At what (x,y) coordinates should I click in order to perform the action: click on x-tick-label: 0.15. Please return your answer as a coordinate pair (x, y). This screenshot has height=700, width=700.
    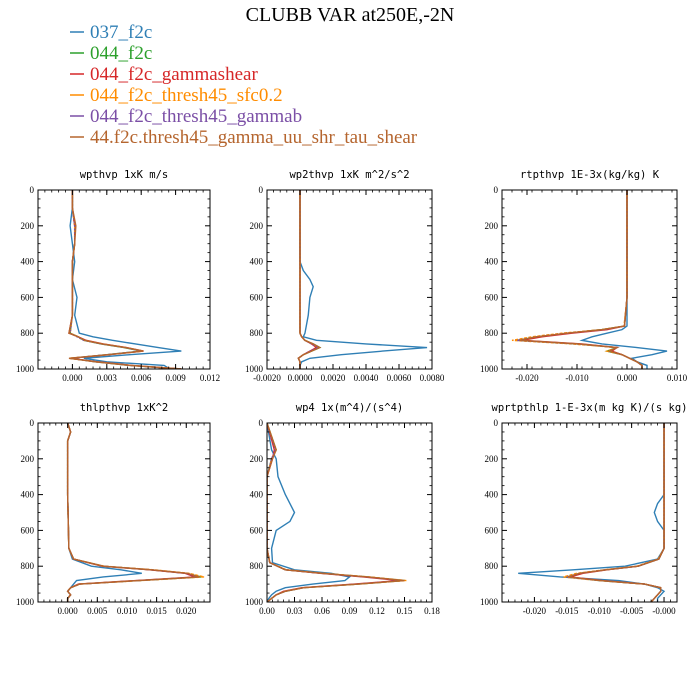
    Looking at the image, I should click on (405, 611).